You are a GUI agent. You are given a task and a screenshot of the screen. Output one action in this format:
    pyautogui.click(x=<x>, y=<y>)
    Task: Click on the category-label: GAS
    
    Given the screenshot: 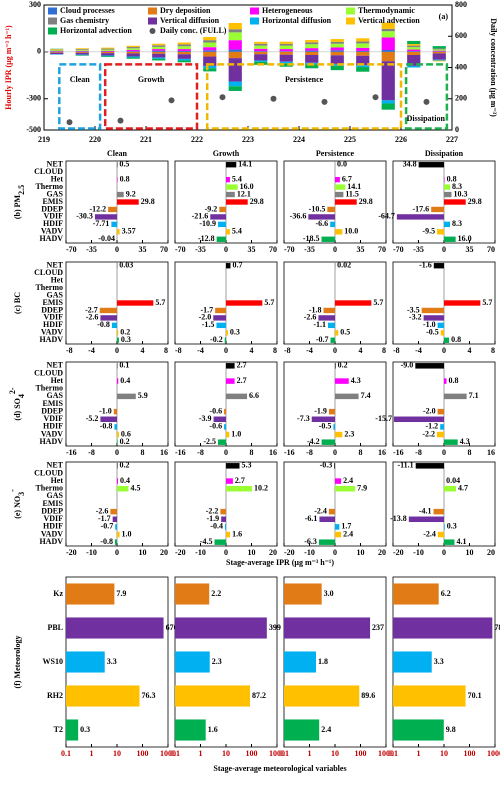 What is the action you would take?
    pyautogui.click(x=55, y=294)
    